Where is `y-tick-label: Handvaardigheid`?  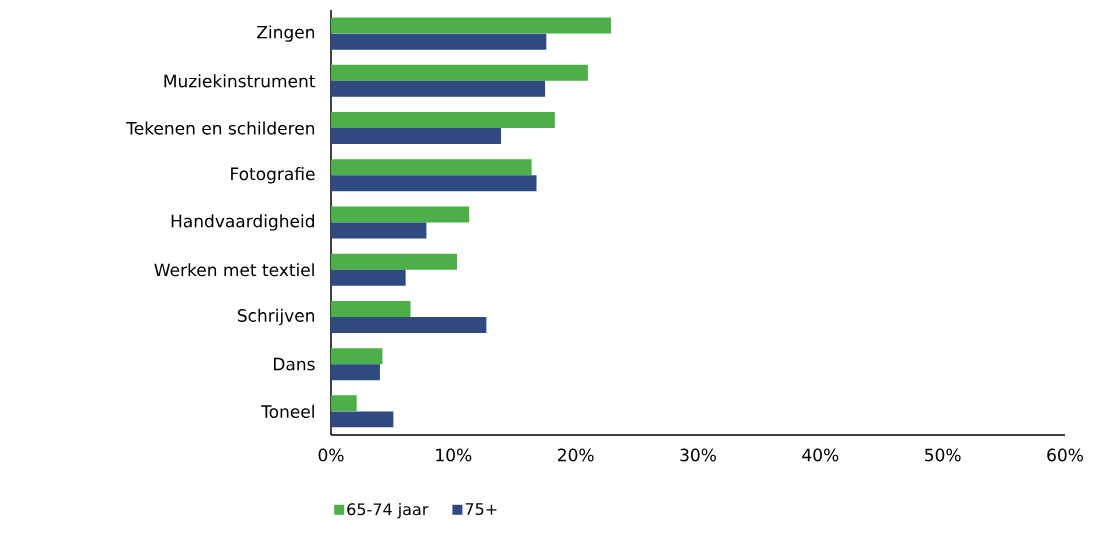 y-tick-label: Handvaardigheid is located at coordinates (242, 222).